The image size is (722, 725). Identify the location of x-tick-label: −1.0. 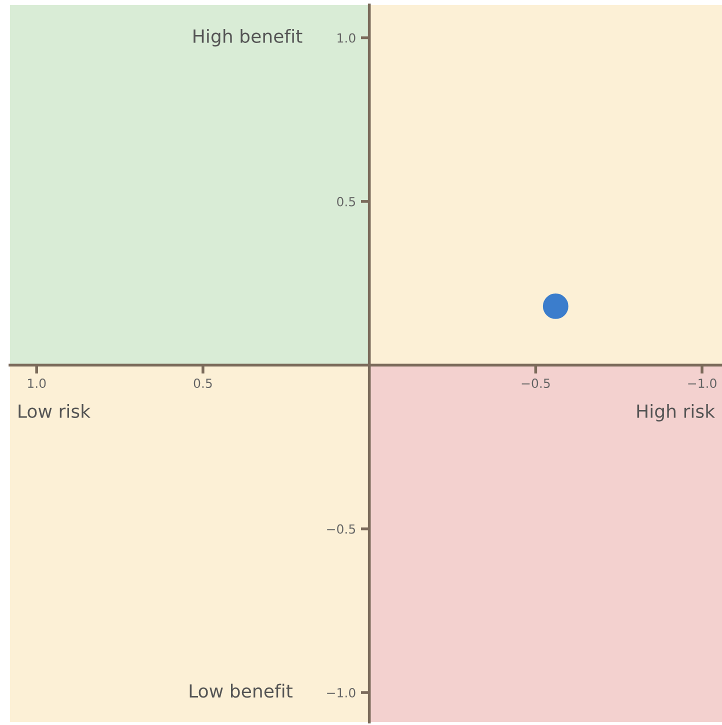
(702, 383).